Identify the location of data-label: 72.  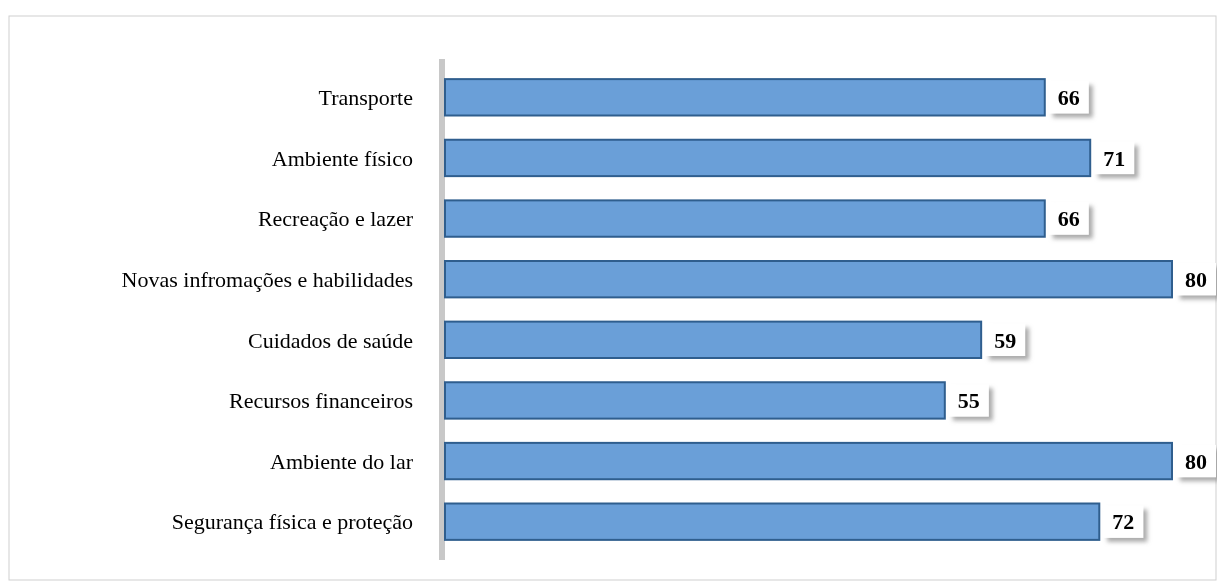
(1123, 522).